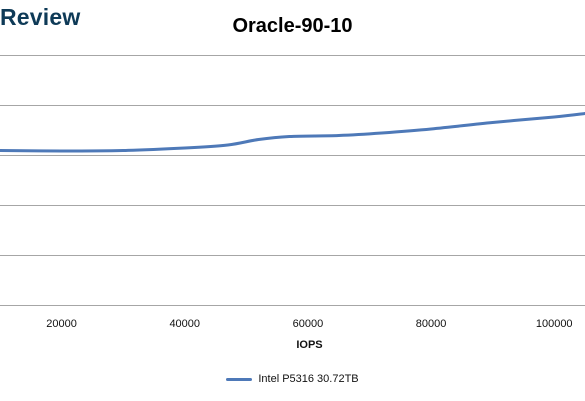 The image size is (585, 401). I want to click on x-tick-label: 80000, so click(431, 324).